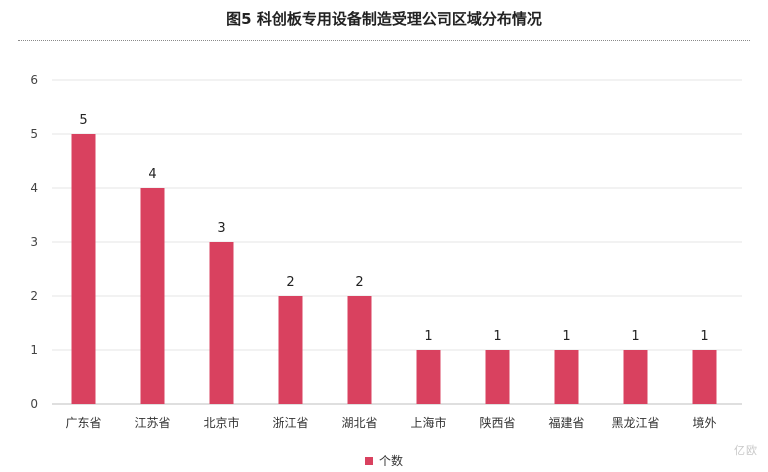 The image size is (768, 472). What do you see at coordinates (221, 422) in the screenshot?
I see `x-tick-label: 北京市` at bounding box center [221, 422].